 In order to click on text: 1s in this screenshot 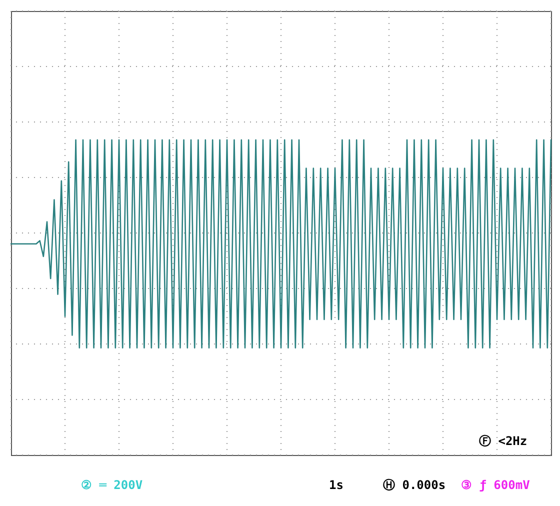, I will do `click(336, 485)`.